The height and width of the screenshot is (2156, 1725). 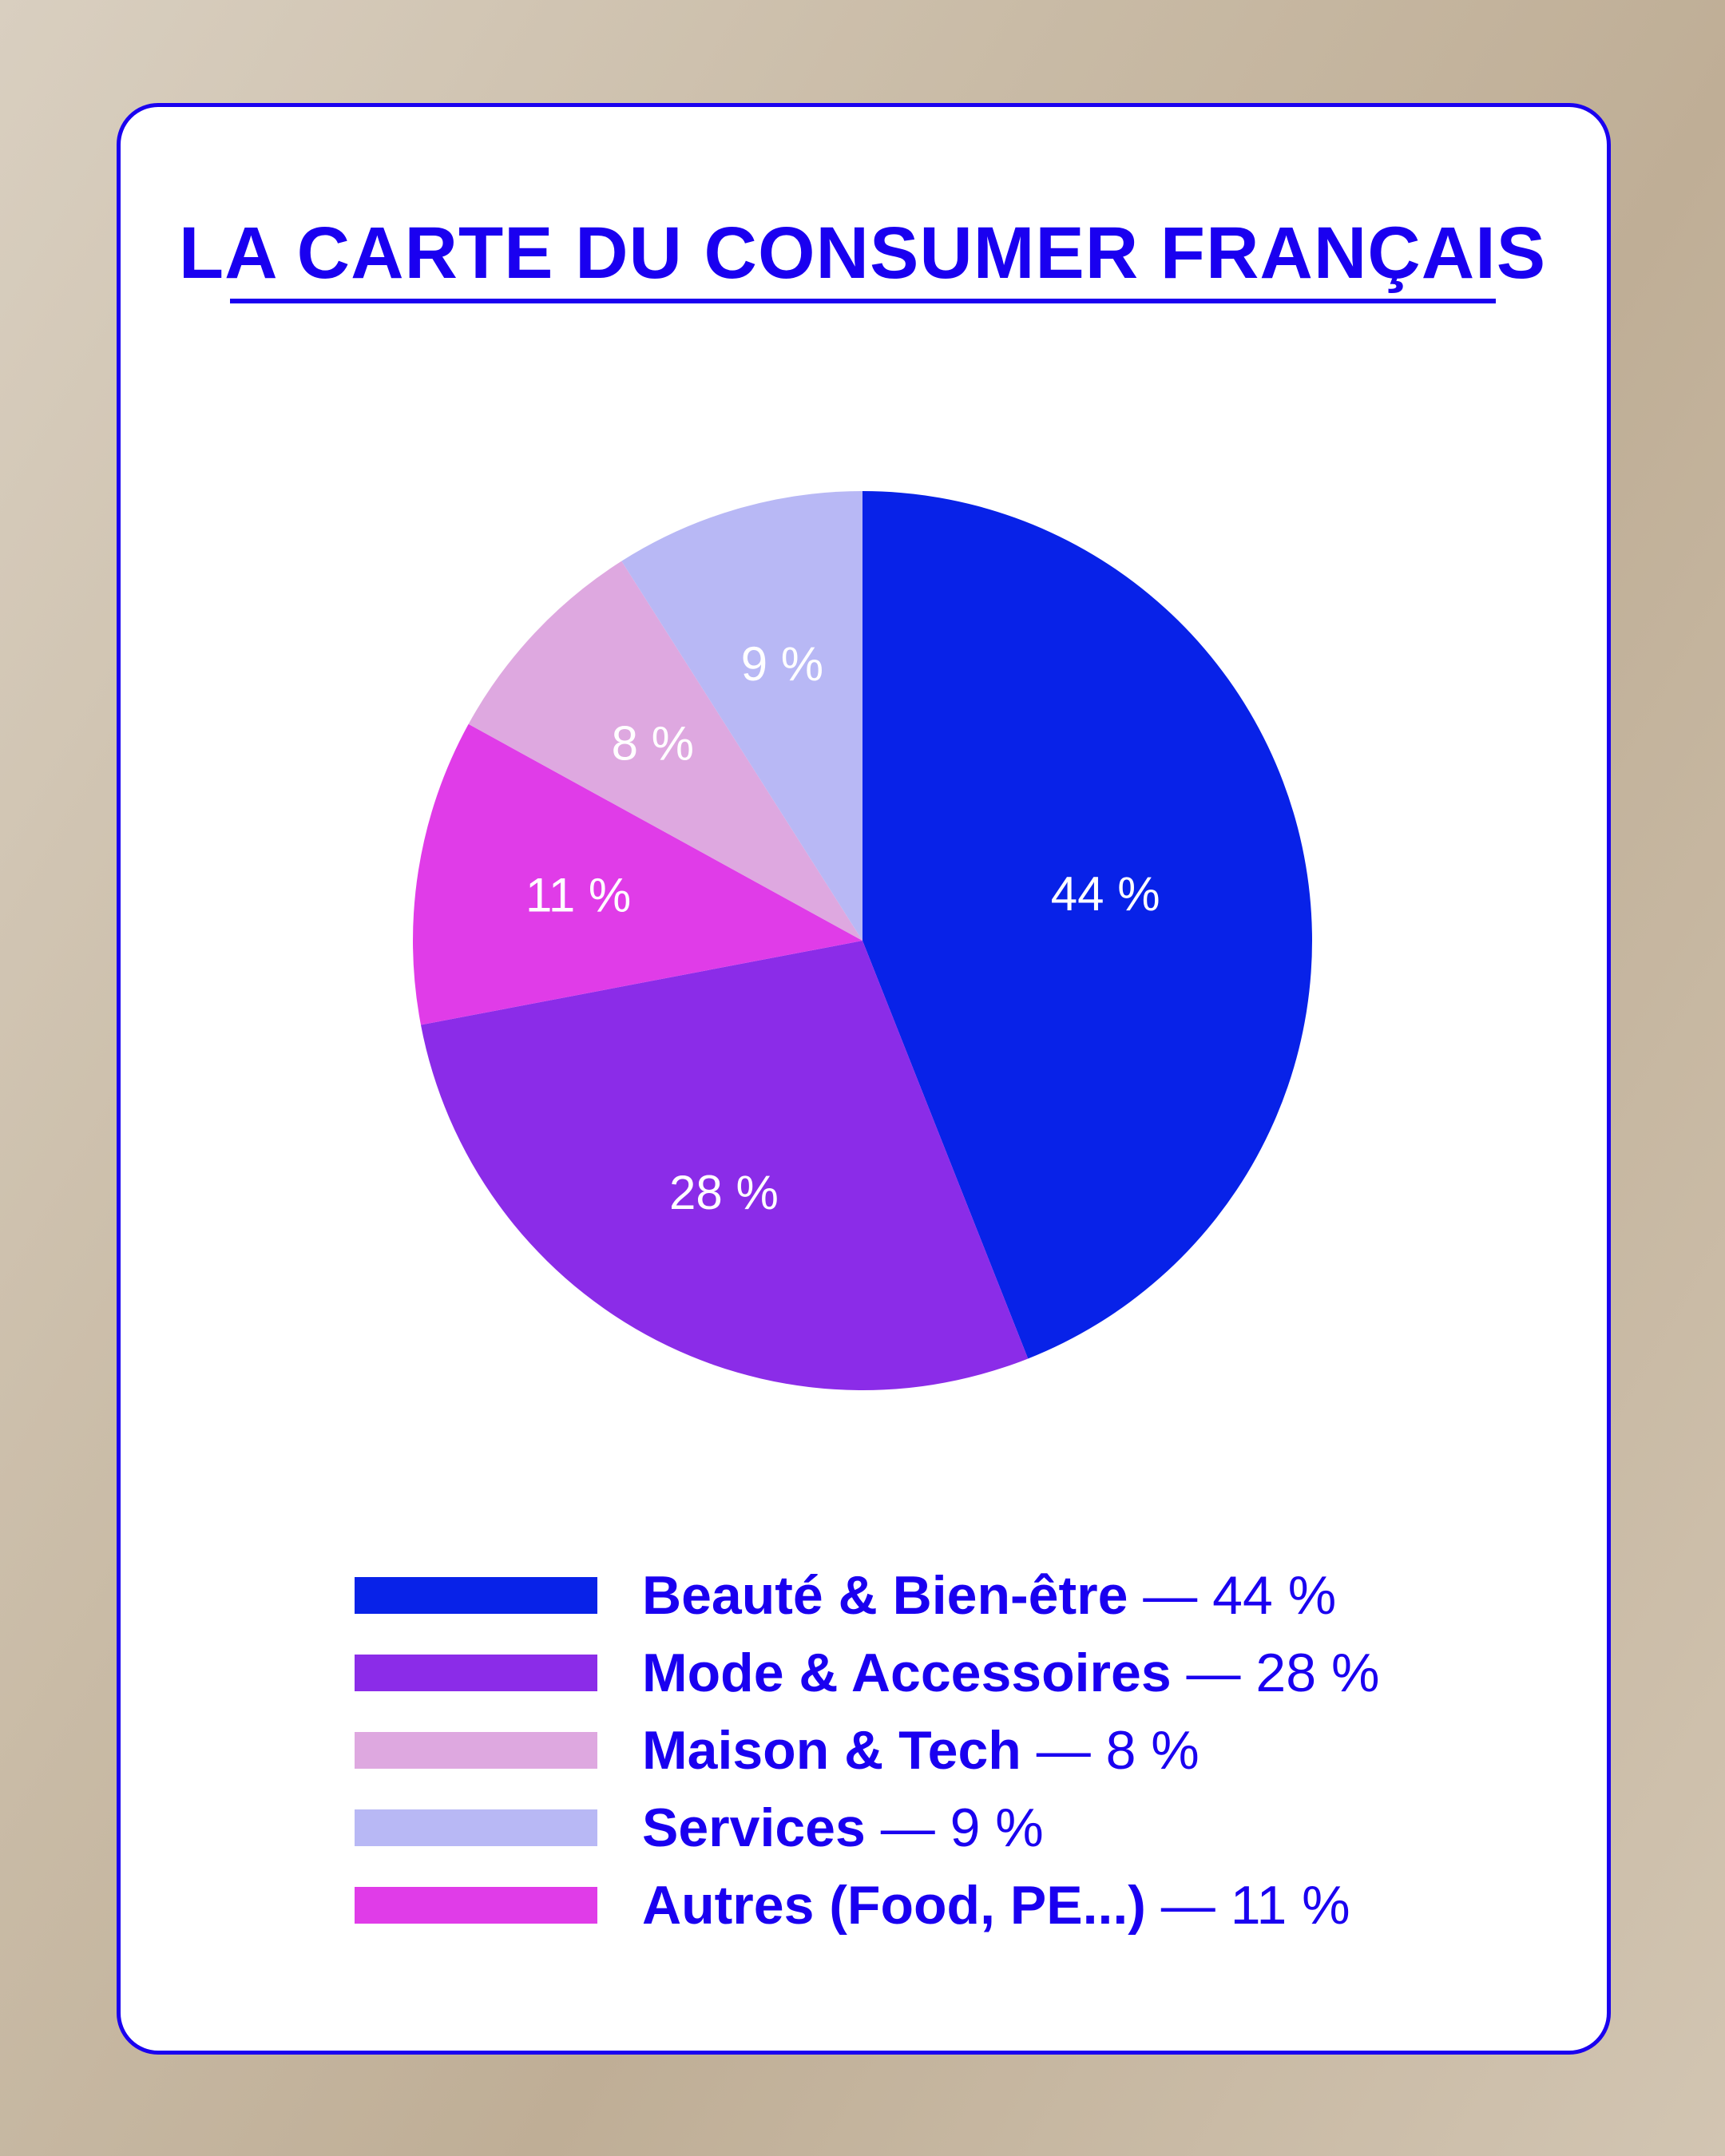 I want to click on legend-item: Autres (Food, PE...) — 11 %, so click(x=853, y=1905).